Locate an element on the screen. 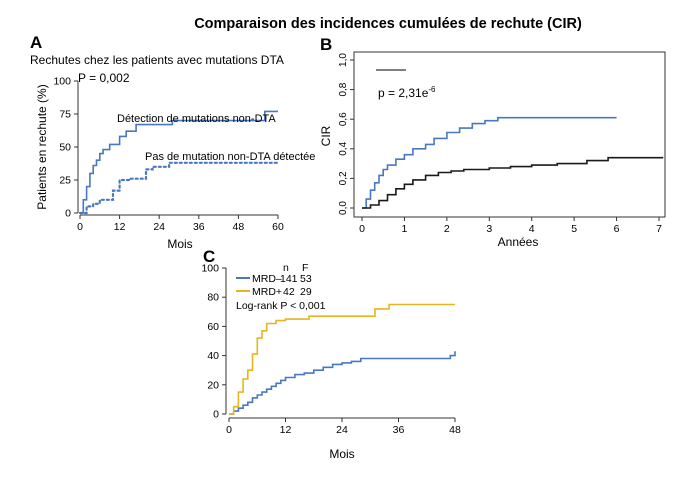  panel-c-legend-f-mrd-neg: 53 is located at coordinates (306, 279).